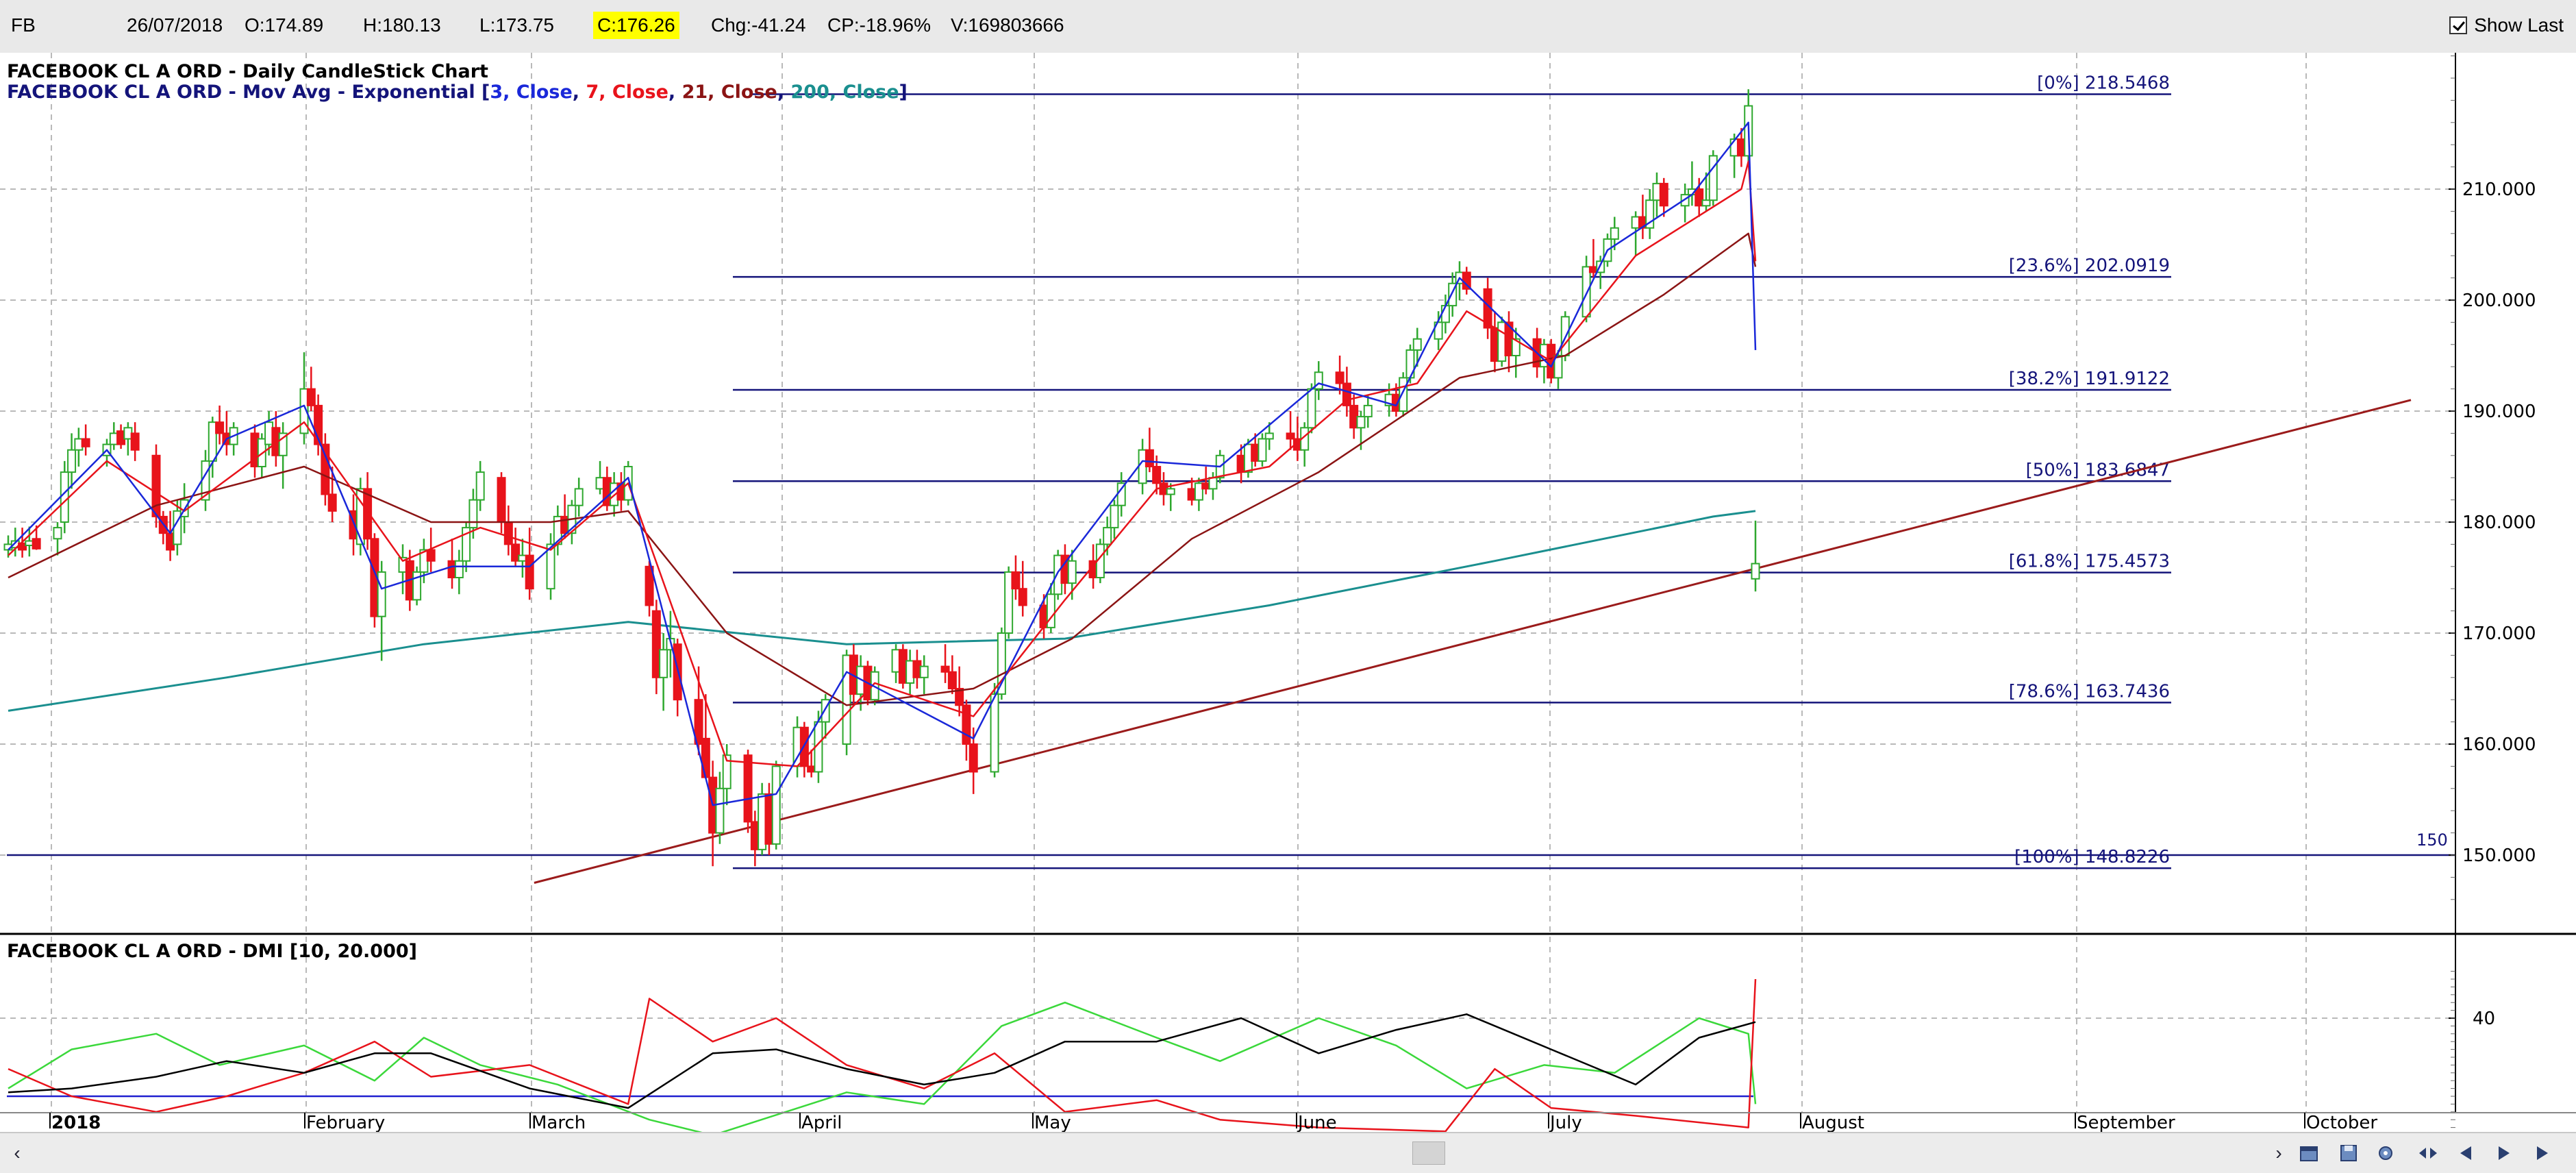 The height and width of the screenshot is (1173, 2576). I want to click on time-tick-label: June, so click(1317, 1122).